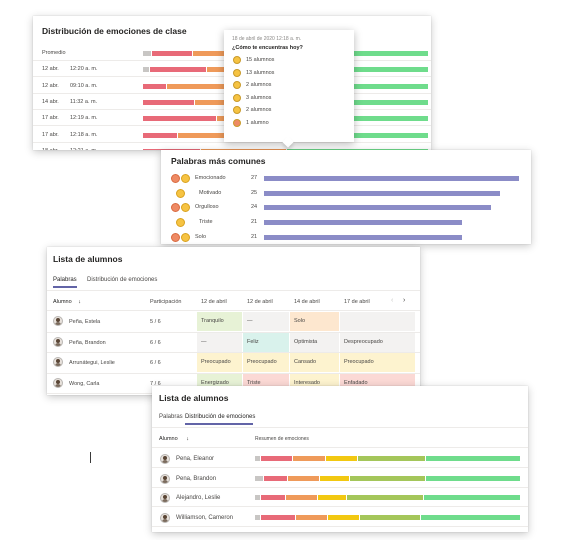 This screenshot has height=540, width=567. What do you see at coordinates (259, 97) in the screenshot?
I see `tooltip-count: 3 alumnos` at bounding box center [259, 97].